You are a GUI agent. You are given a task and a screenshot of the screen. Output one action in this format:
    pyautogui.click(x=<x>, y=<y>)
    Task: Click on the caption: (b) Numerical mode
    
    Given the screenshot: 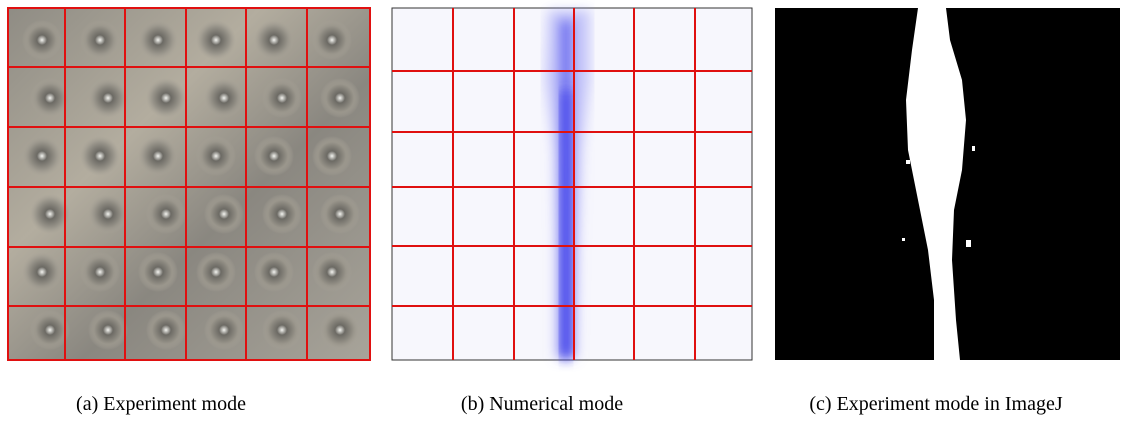 What is the action you would take?
    pyautogui.click(x=542, y=404)
    